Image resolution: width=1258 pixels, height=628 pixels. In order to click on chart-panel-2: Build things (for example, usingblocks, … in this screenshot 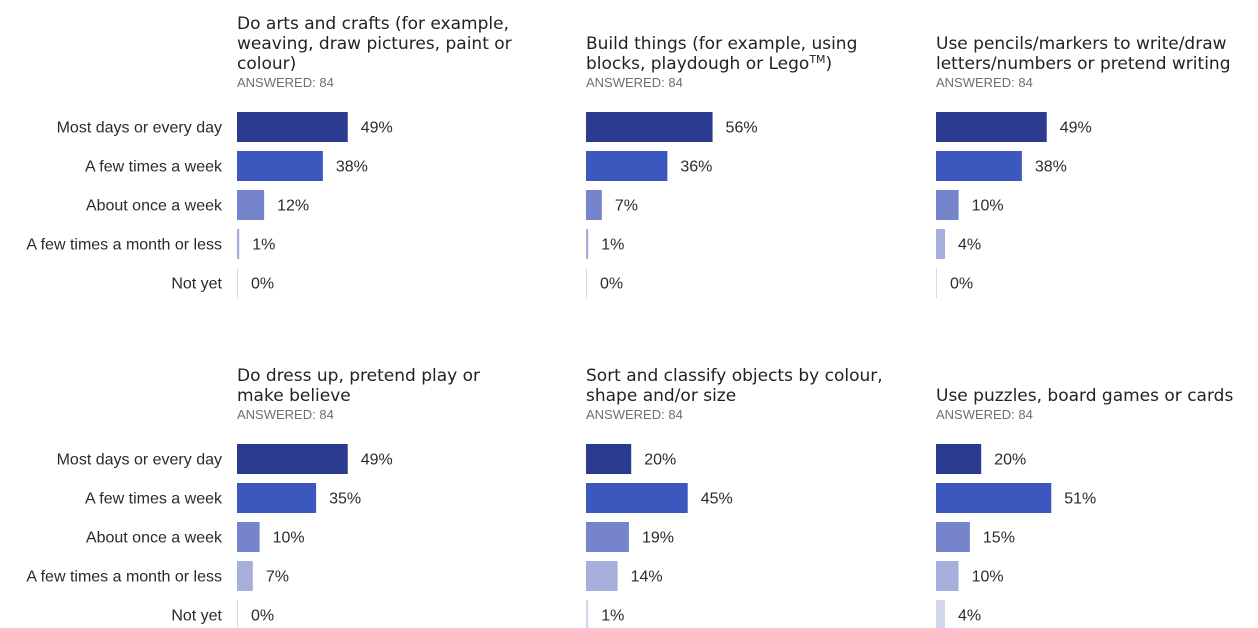, I will do `click(721, 166)`.